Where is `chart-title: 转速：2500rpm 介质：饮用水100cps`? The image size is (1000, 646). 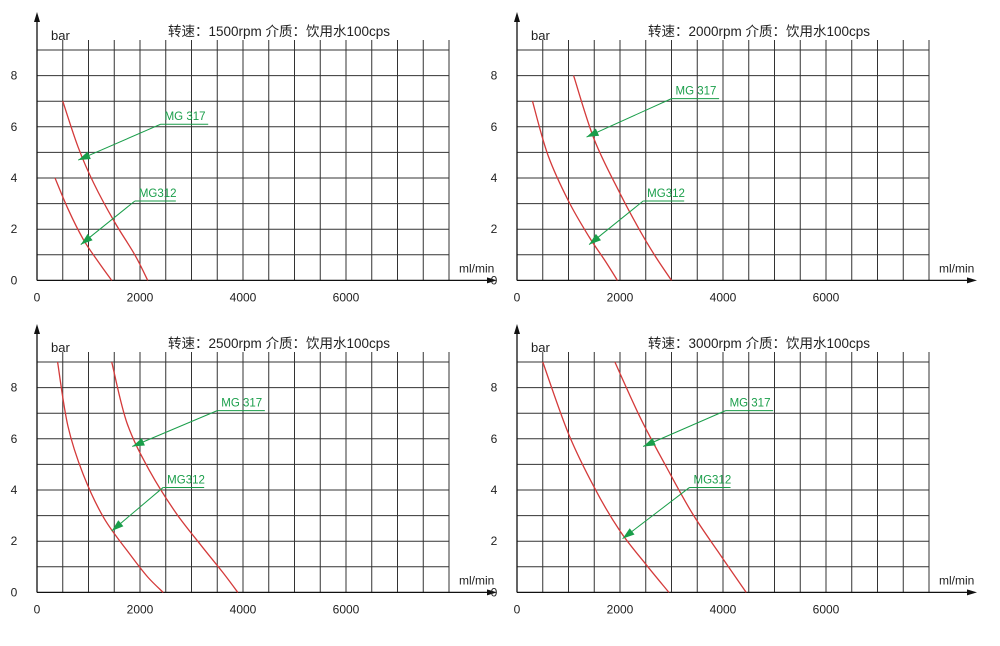
chart-title: 转速：2500rpm 介质：饮用水100cps is located at coordinates (279, 343).